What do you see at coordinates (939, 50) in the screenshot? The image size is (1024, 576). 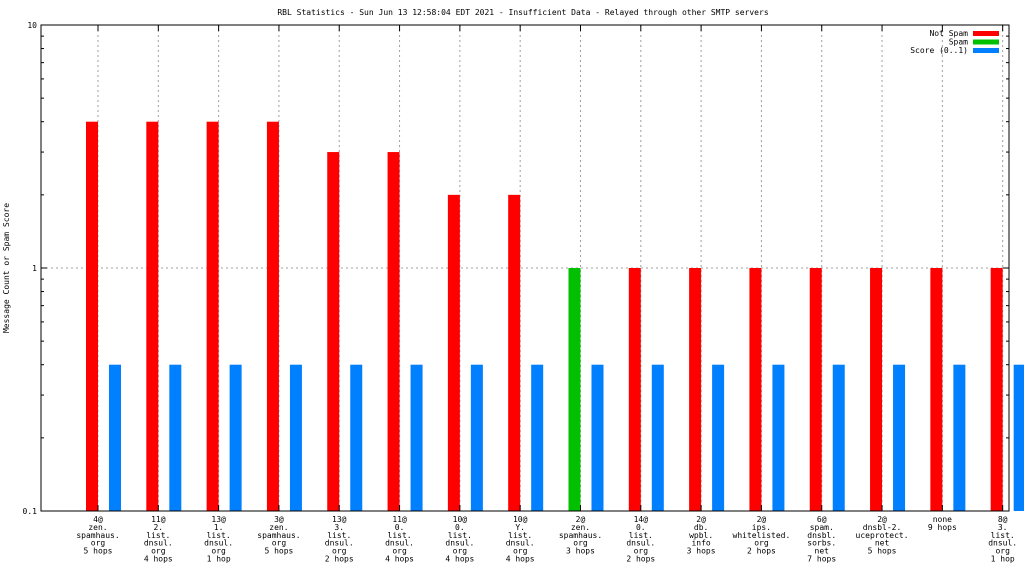 I see `legend-label: Score (0..1)` at bounding box center [939, 50].